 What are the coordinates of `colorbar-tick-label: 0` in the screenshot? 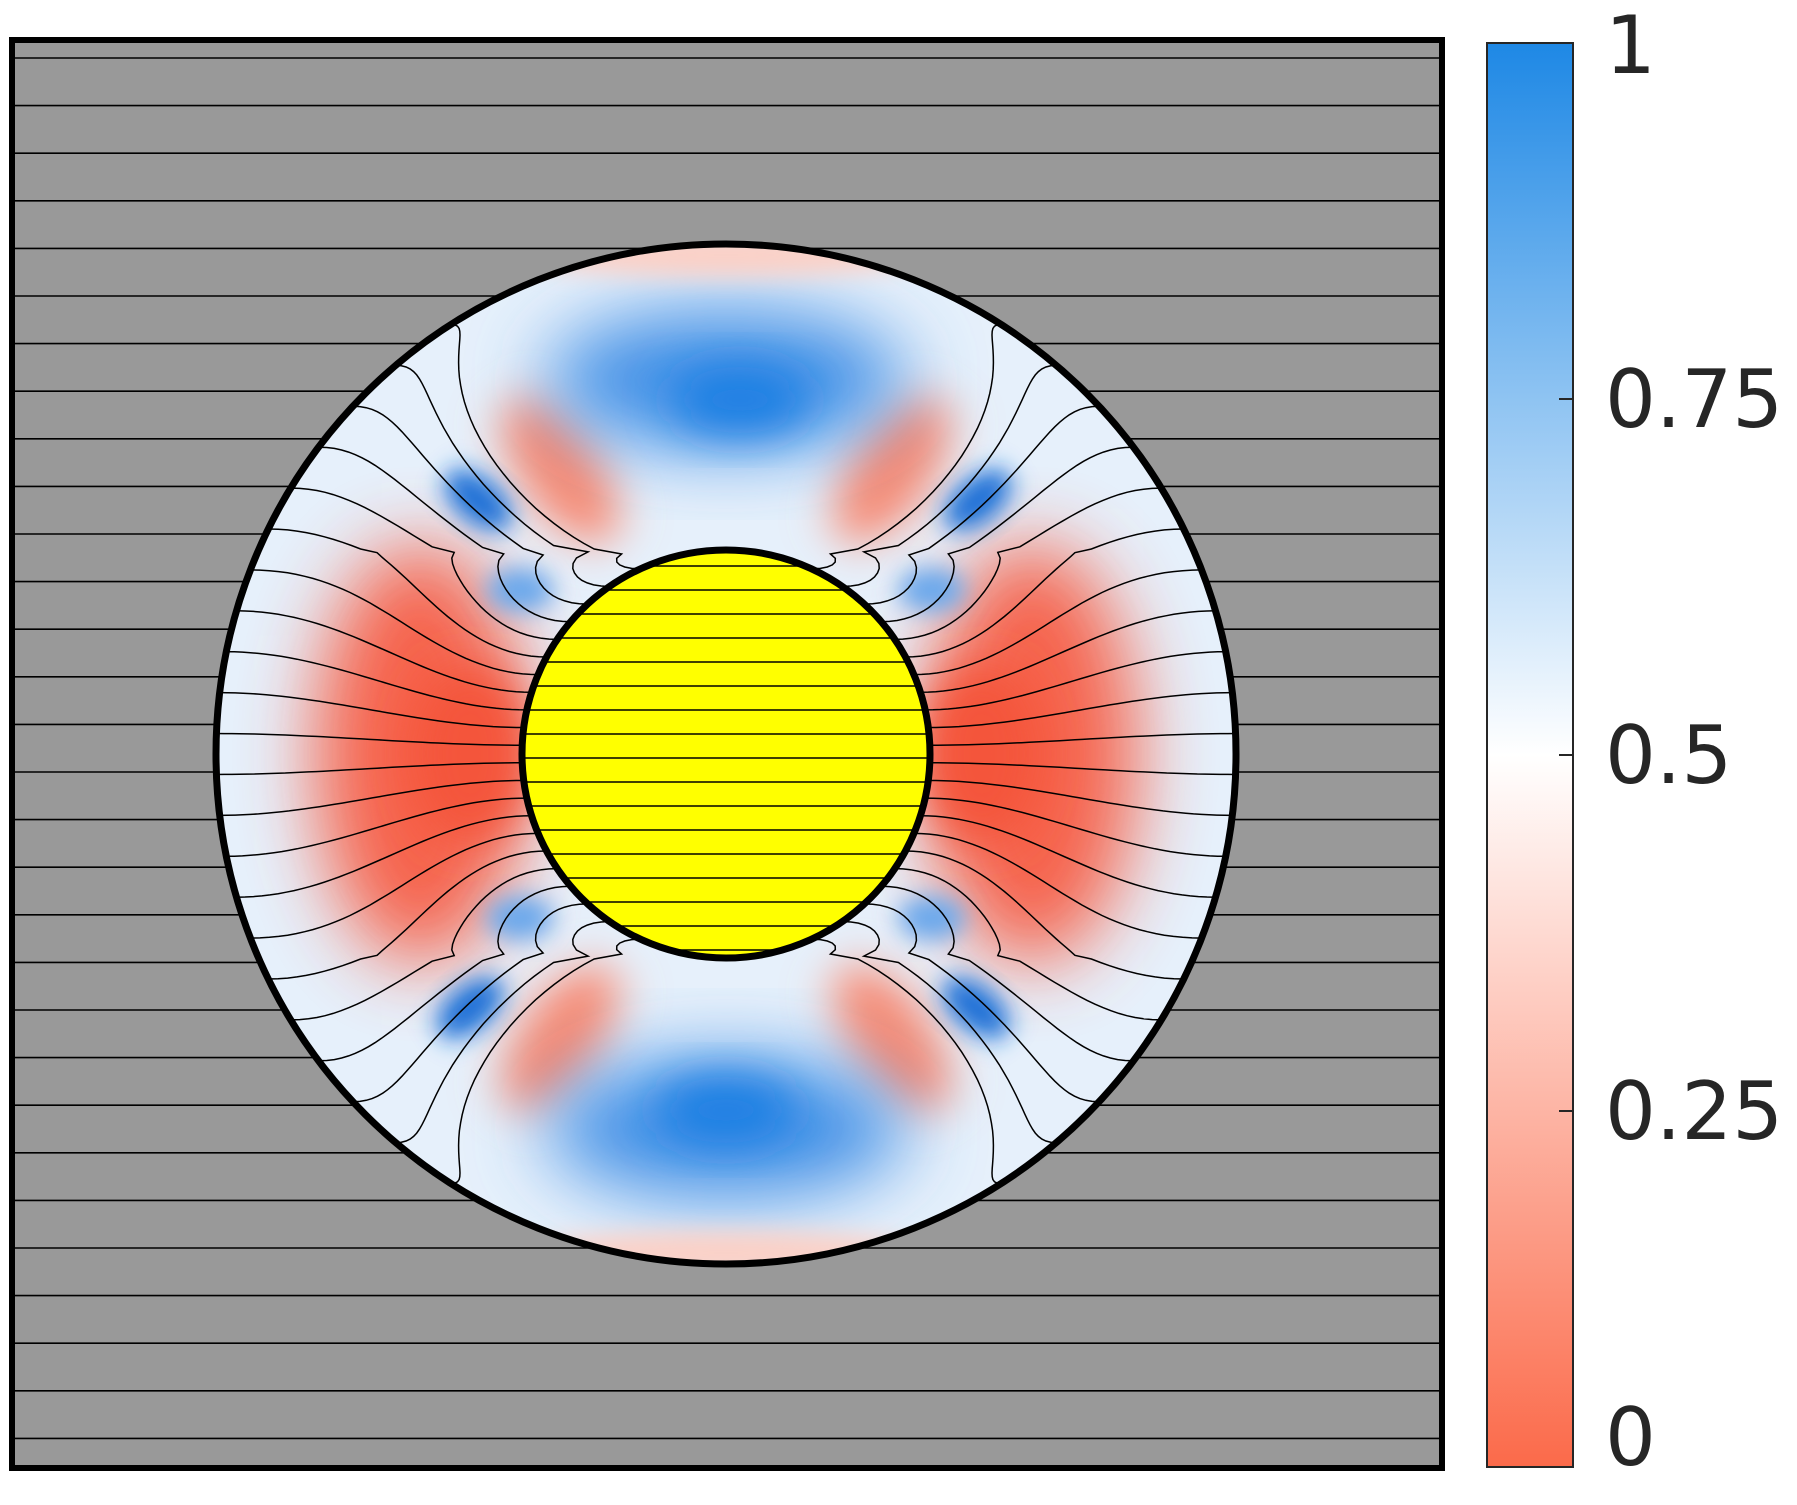 It's located at (1630, 1437).